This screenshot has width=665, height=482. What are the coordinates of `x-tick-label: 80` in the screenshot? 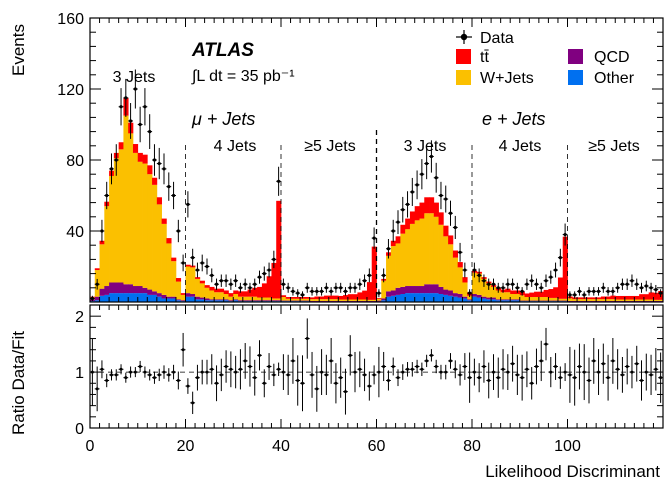 It's located at (472, 446).